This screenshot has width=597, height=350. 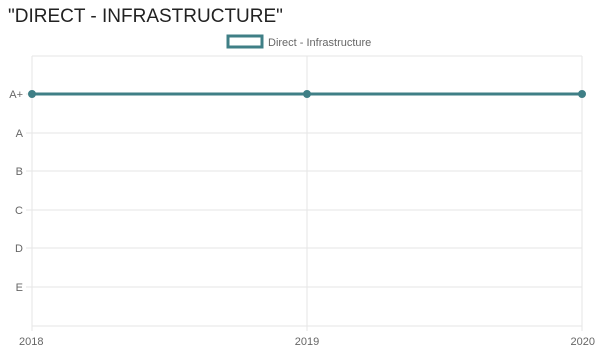 What do you see at coordinates (583, 342) in the screenshot?
I see `x-tick-label: 2020` at bounding box center [583, 342].